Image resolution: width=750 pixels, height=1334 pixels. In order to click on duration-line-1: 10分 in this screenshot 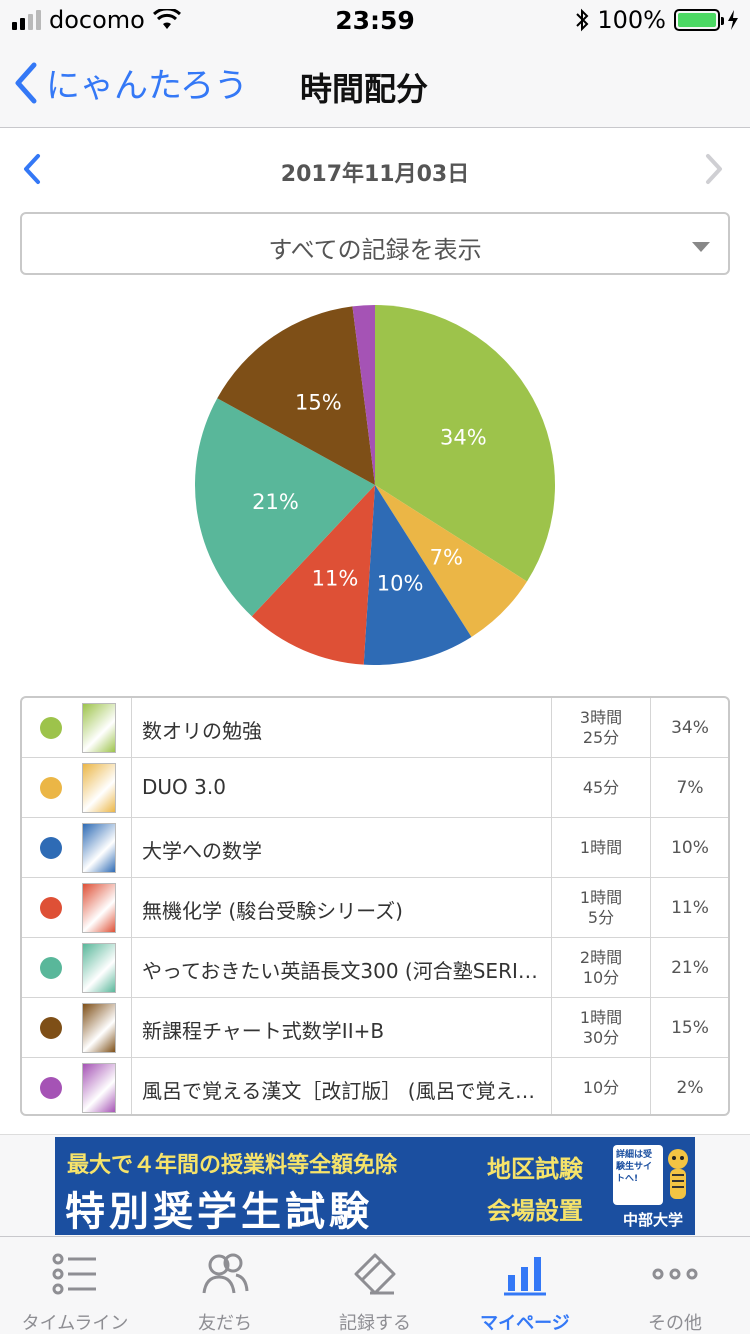, I will do `click(601, 1087)`.